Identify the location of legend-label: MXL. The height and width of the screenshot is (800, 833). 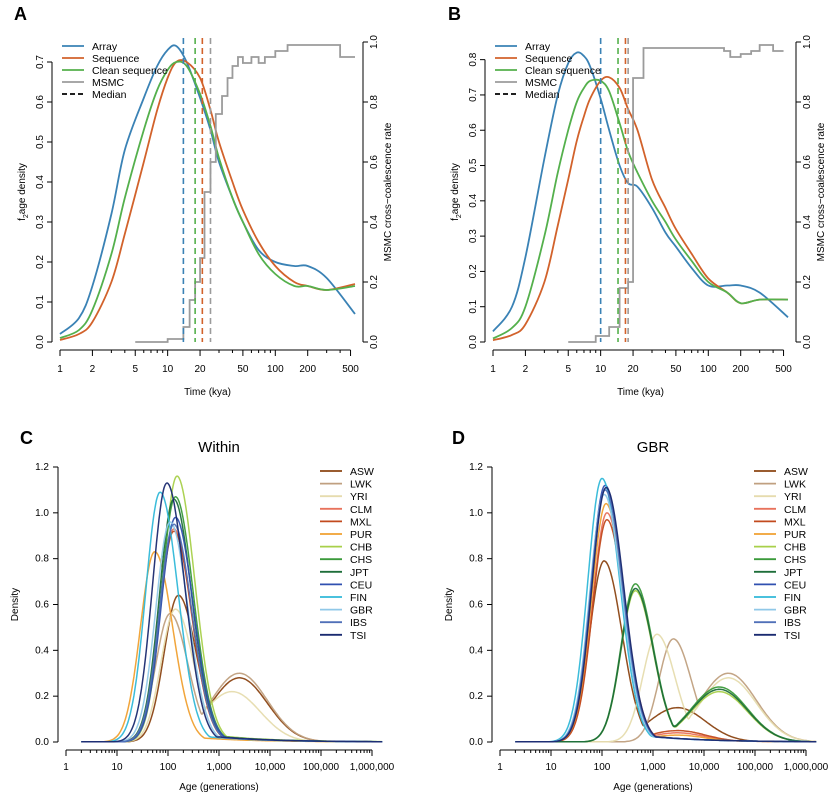
(361, 522).